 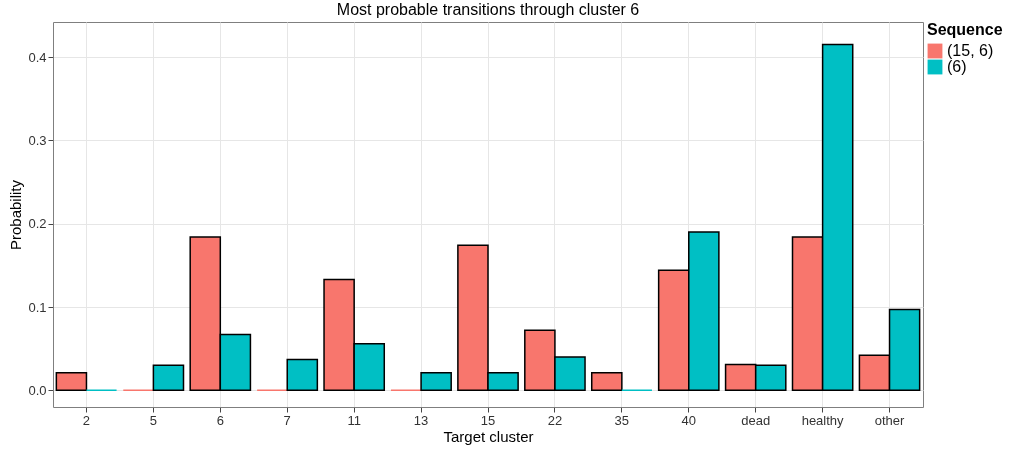 What do you see at coordinates (890, 420) in the screenshot?
I see `x-tick-label: other` at bounding box center [890, 420].